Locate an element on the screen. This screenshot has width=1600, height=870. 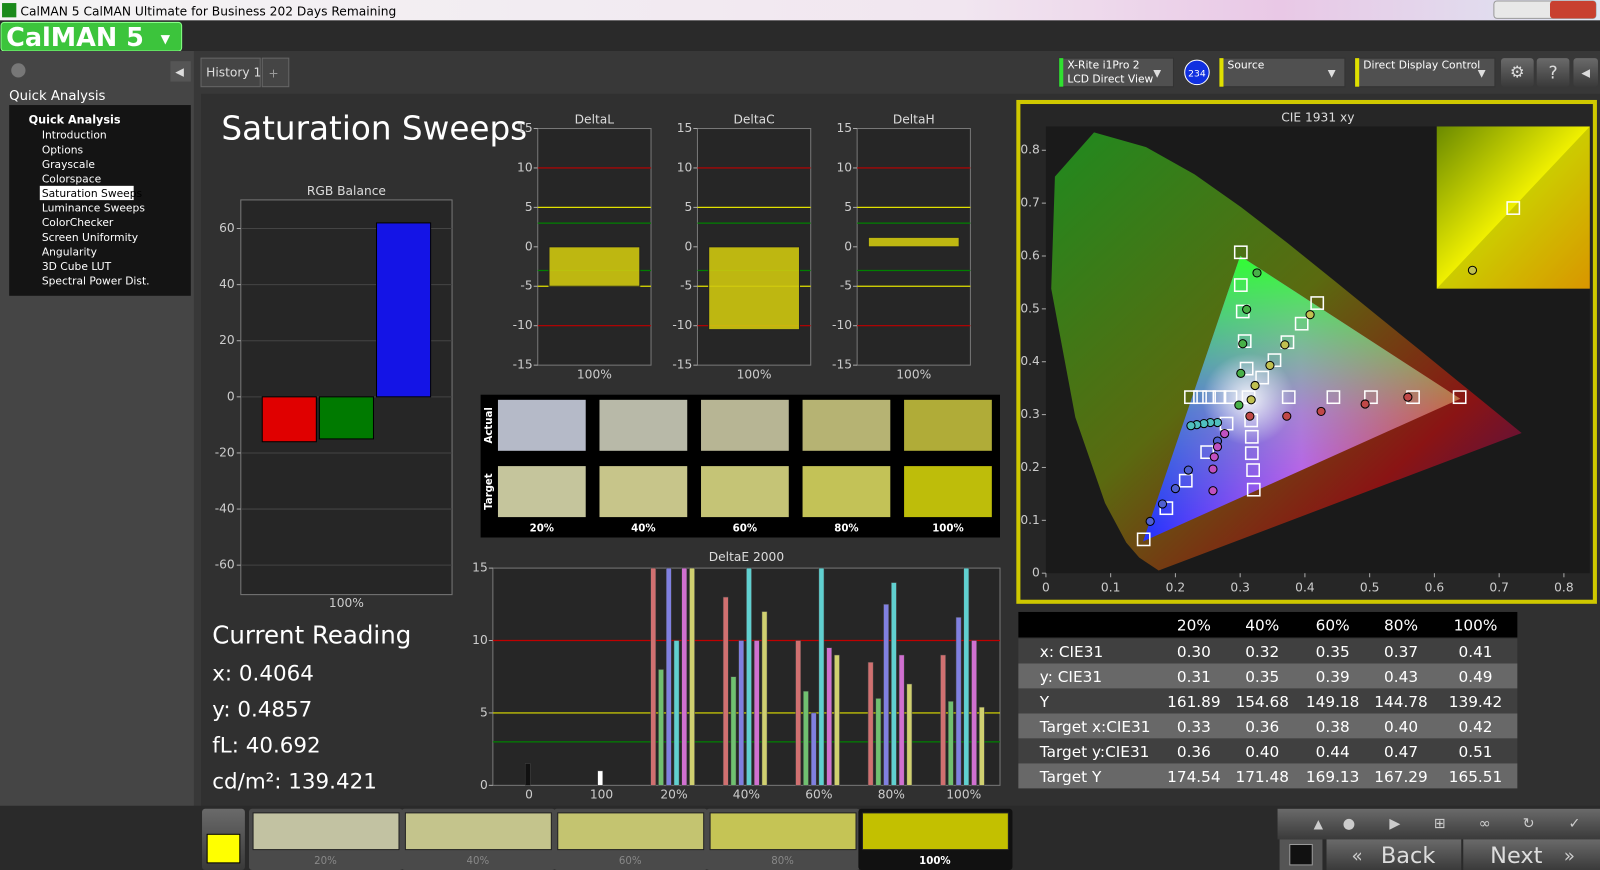
meter-badge is located at coordinates (1197, 72).